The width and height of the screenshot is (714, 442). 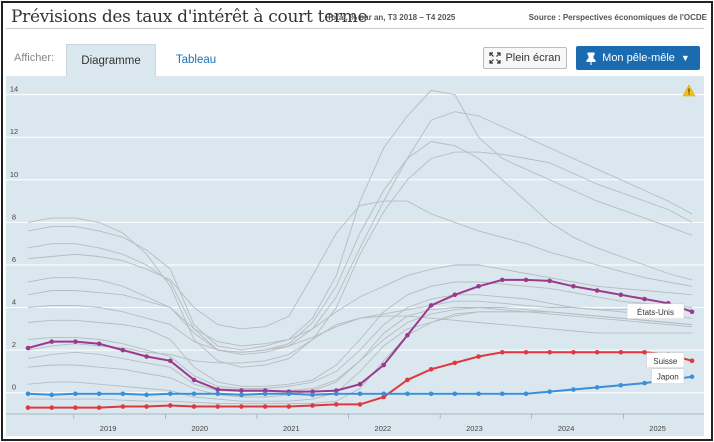 I want to click on fullscreen-button: Plein écran, so click(x=525, y=58).